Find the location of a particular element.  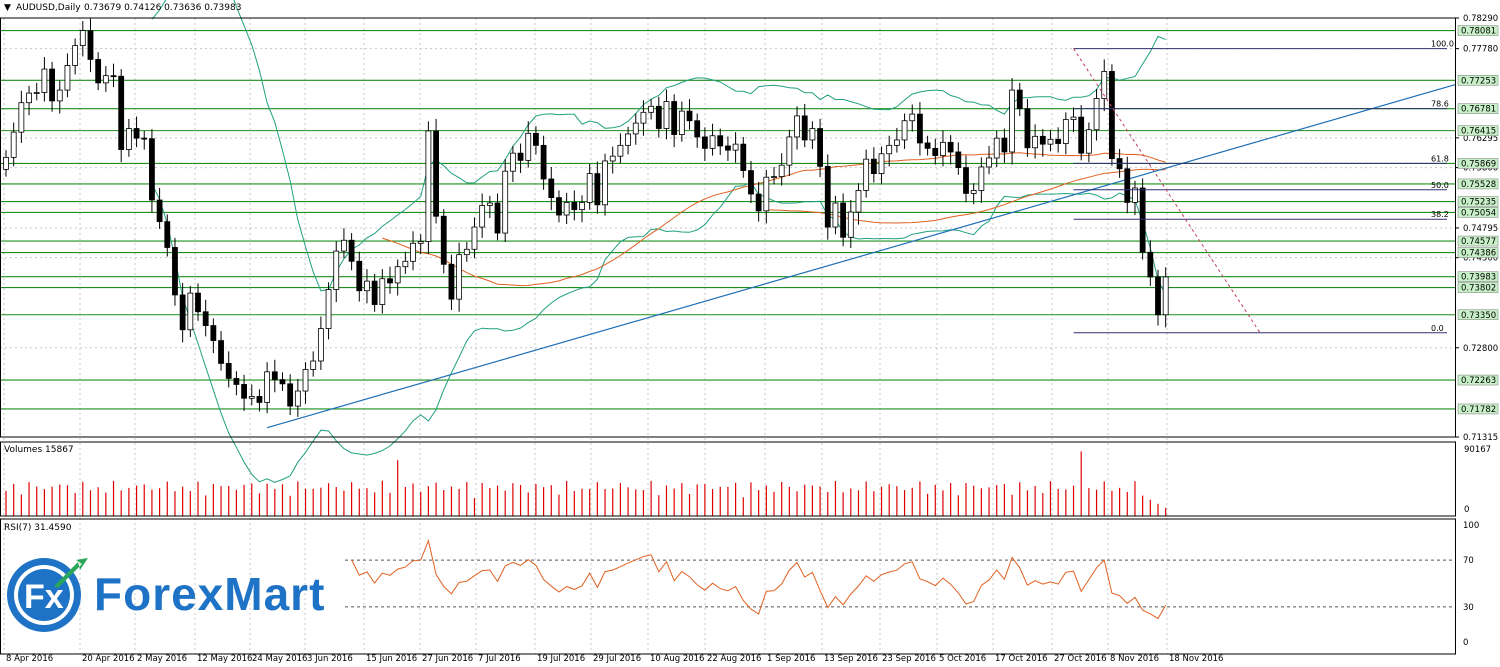

fib-level-label: 38.2 is located at coordinates (1440, 214).